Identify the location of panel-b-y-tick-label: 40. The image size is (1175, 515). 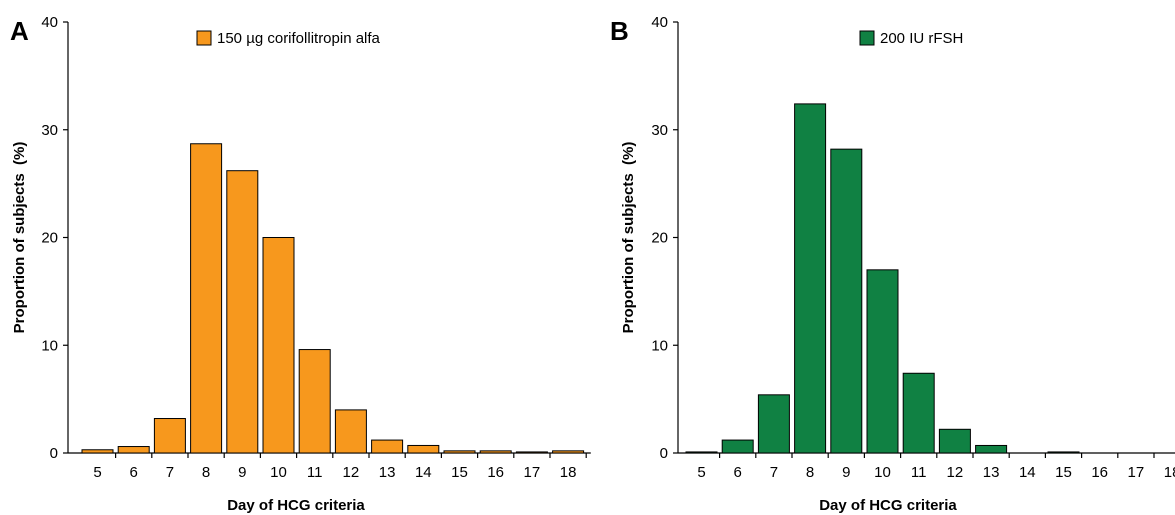
(659, 22).